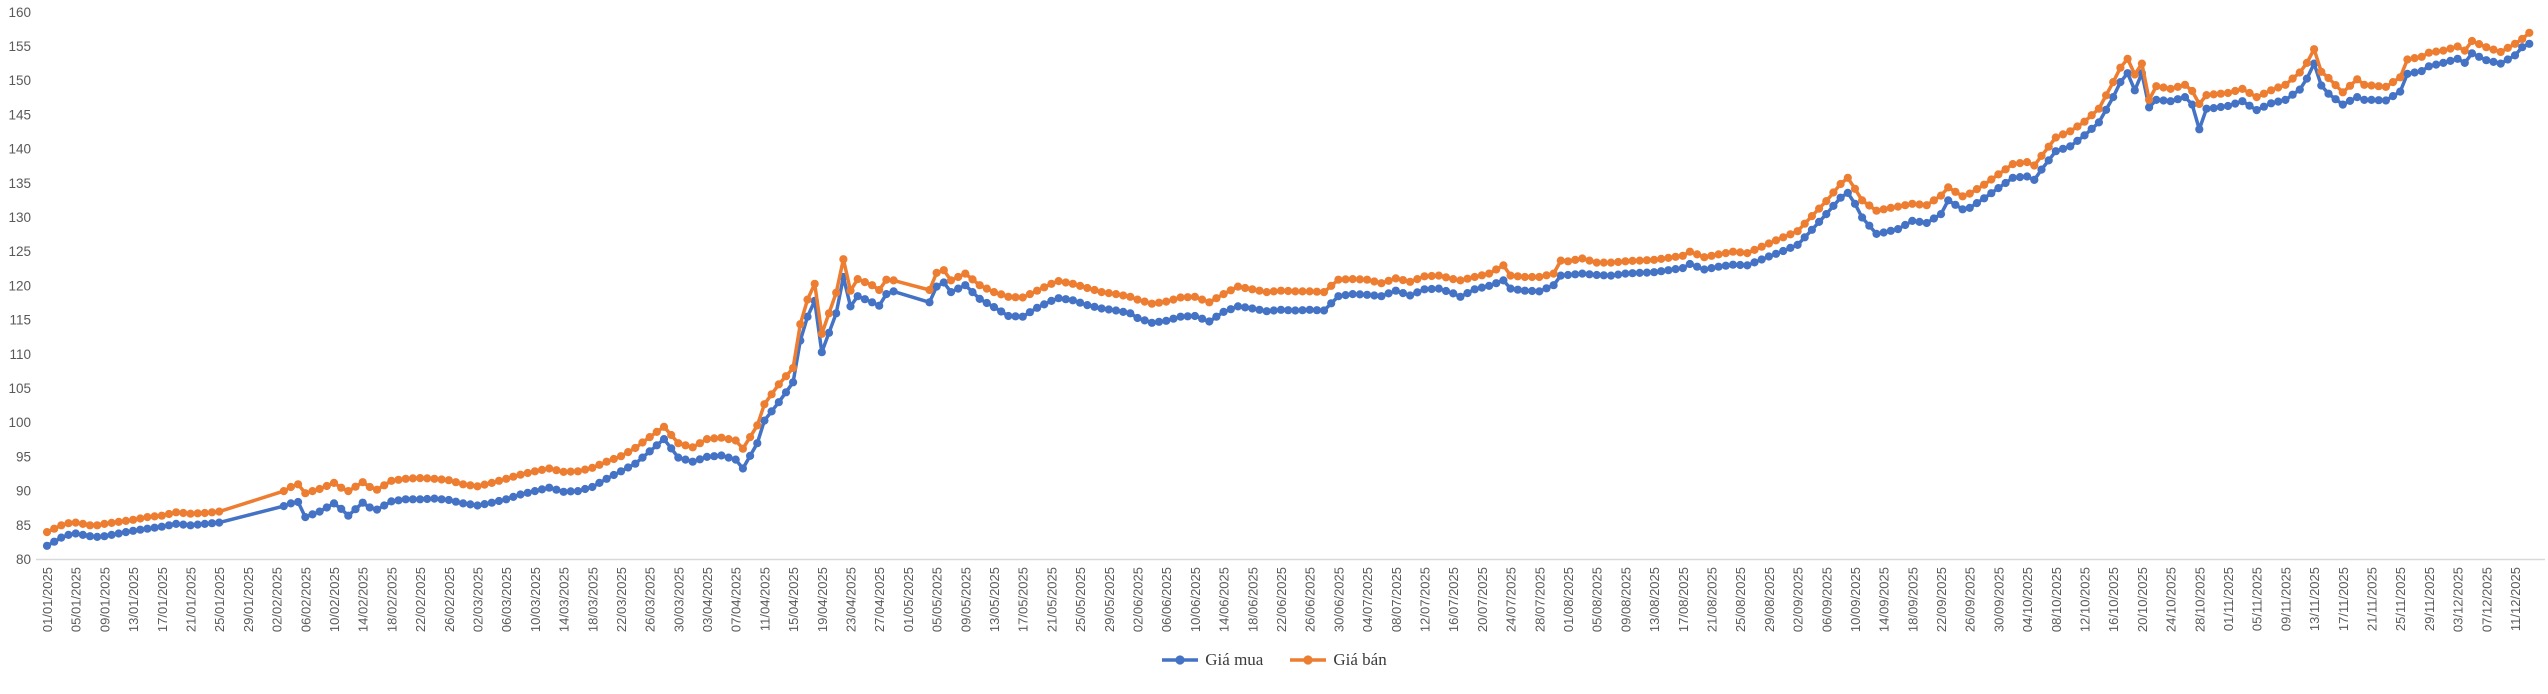 This screenshot has width=2548, height=694. What do you see at coordinates (1338, 659) in the screenshot?
I see `legend-item-gia-ban: Giá bán` at bounding box center [1338, 659].